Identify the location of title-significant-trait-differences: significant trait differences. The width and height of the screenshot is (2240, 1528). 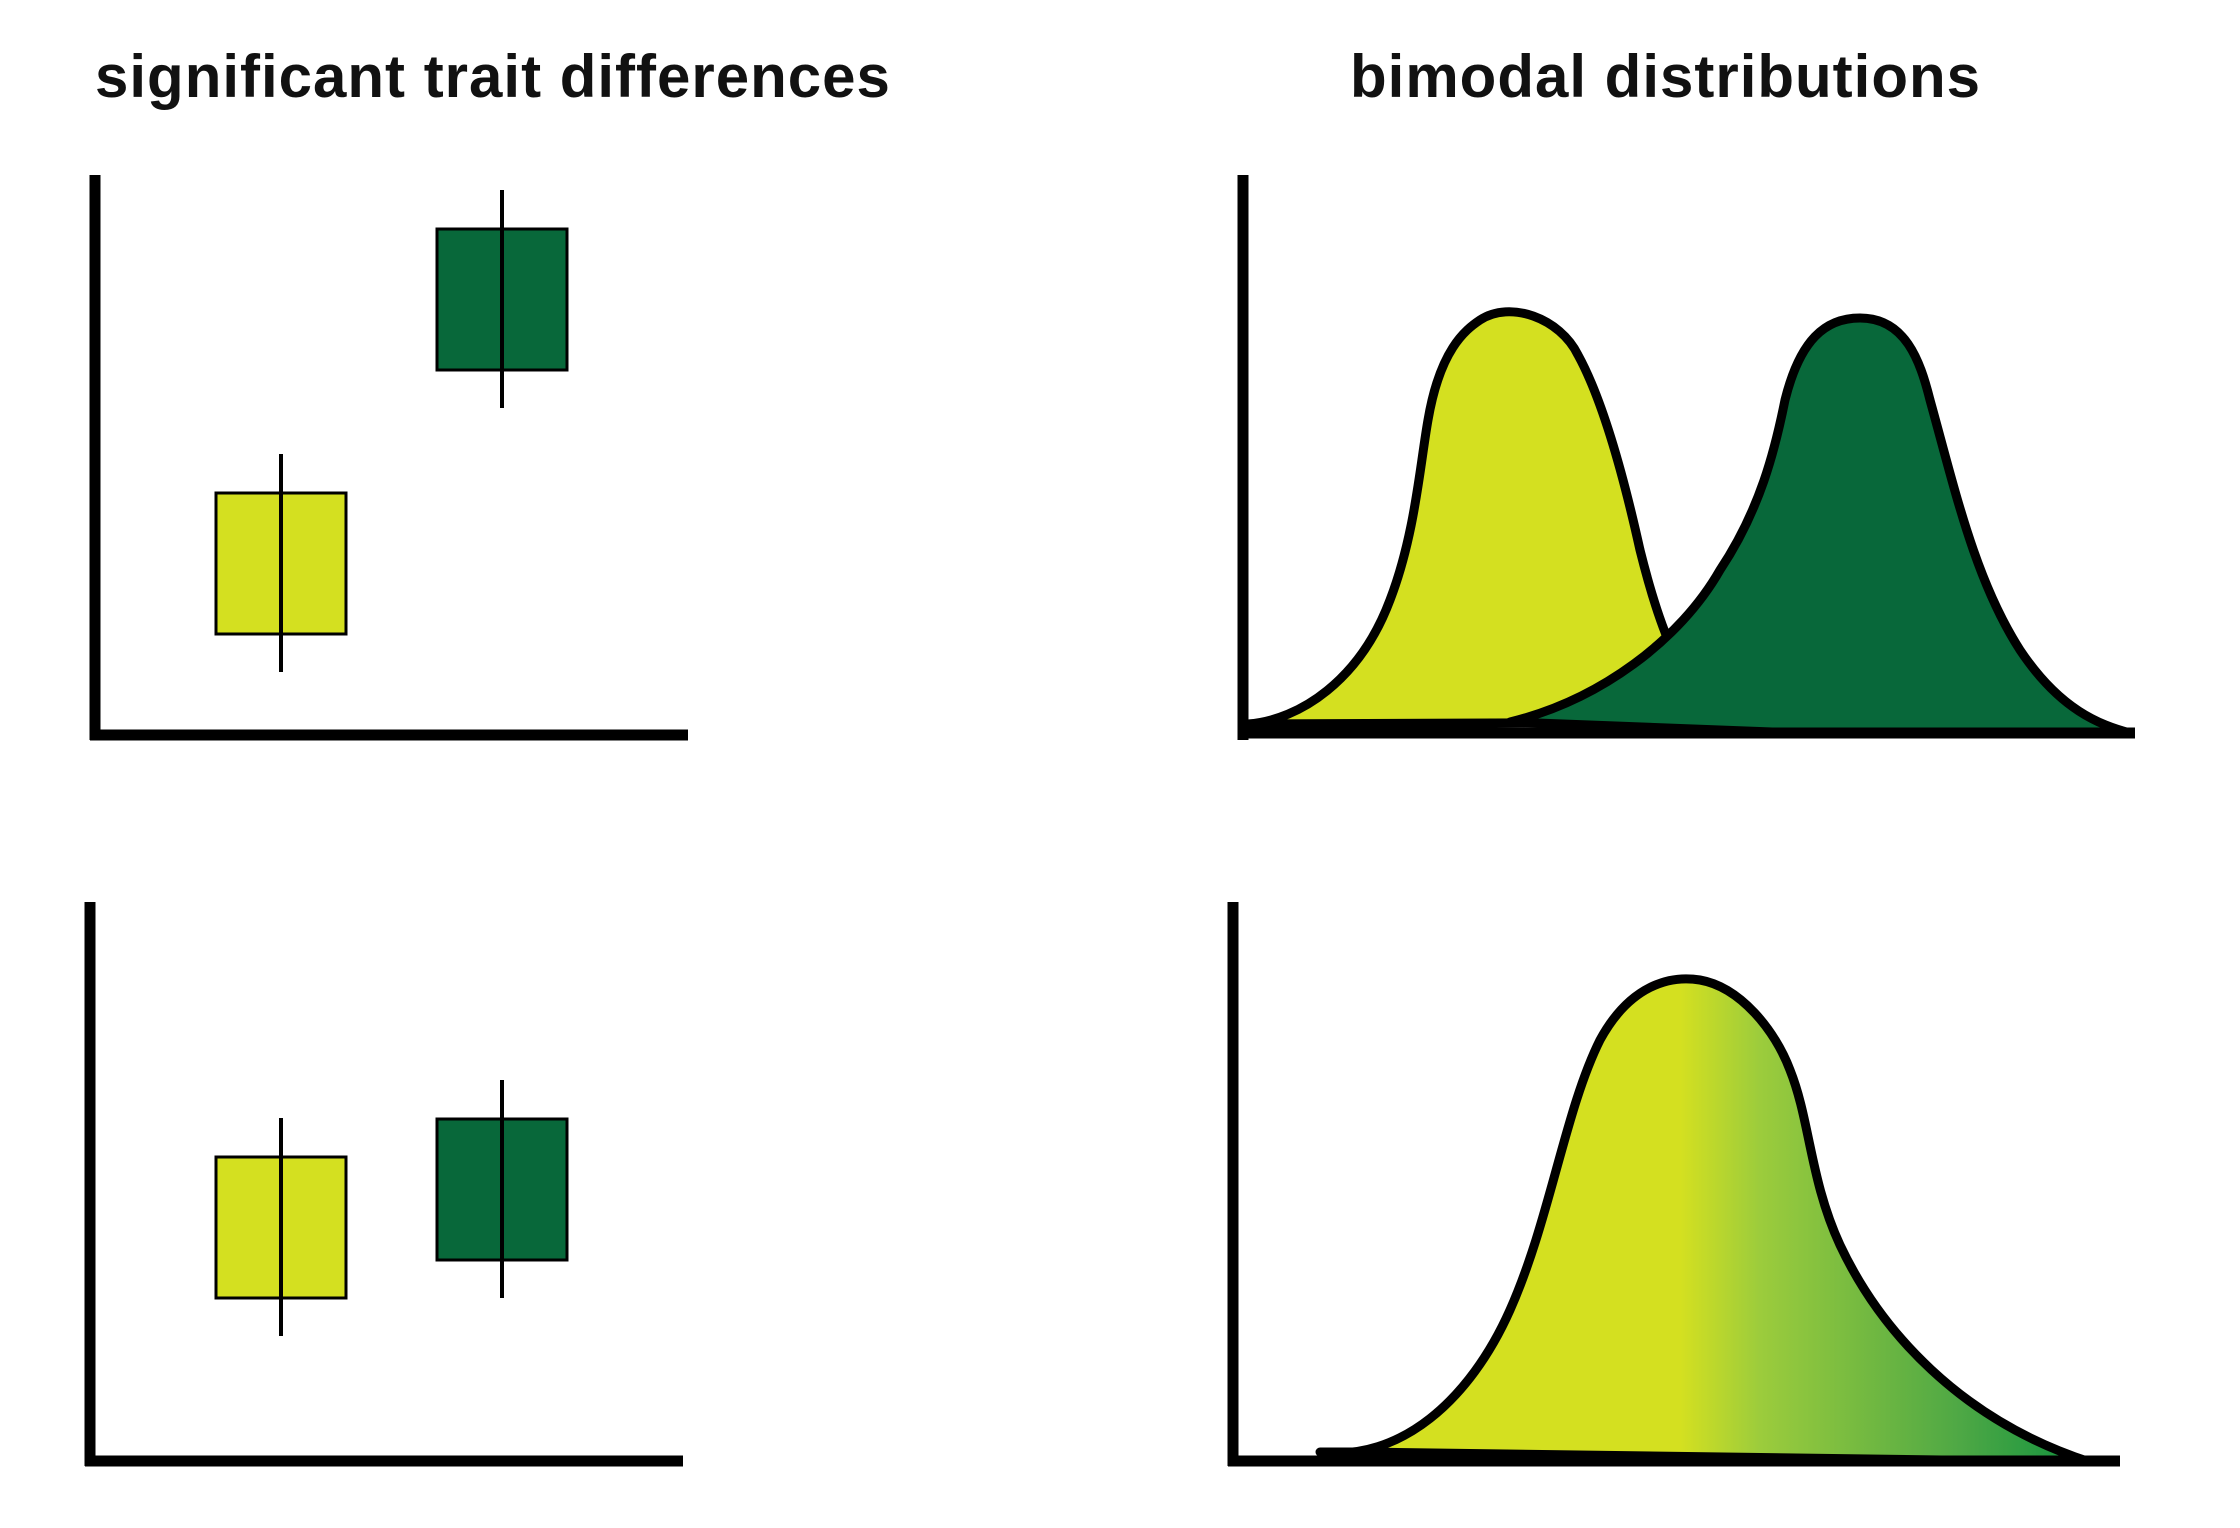
(493, 76).